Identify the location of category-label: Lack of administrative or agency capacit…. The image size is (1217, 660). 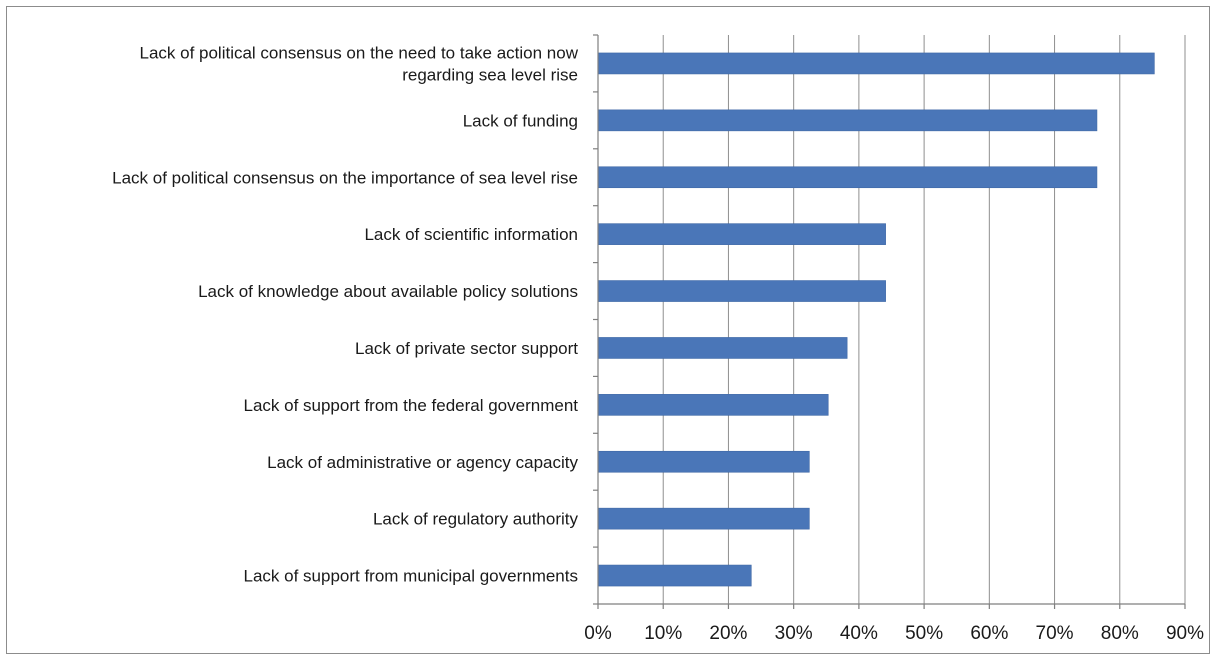
(422, 462).